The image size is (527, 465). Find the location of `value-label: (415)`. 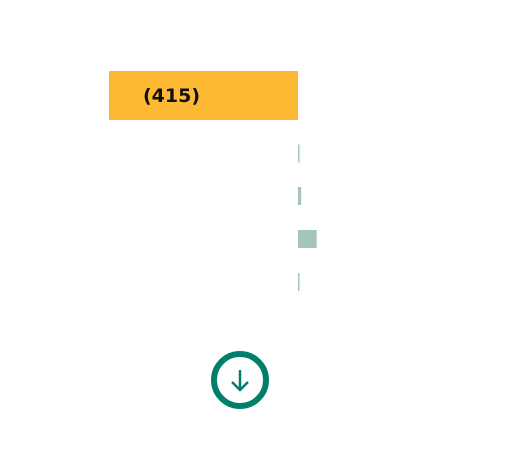

value-label: (415) is located at coordinates (171, 96).